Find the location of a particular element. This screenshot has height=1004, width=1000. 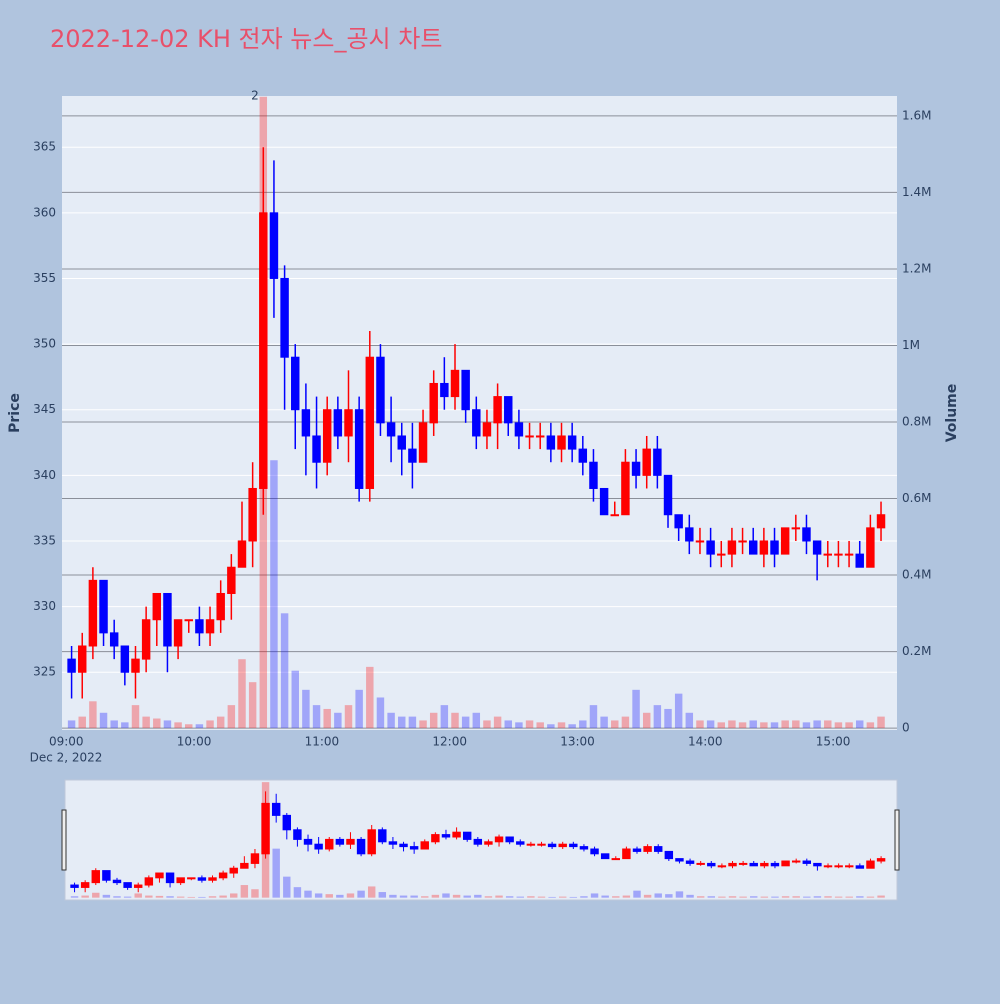

x-tick-label: 14:00 is located at coordinates (705, 742).